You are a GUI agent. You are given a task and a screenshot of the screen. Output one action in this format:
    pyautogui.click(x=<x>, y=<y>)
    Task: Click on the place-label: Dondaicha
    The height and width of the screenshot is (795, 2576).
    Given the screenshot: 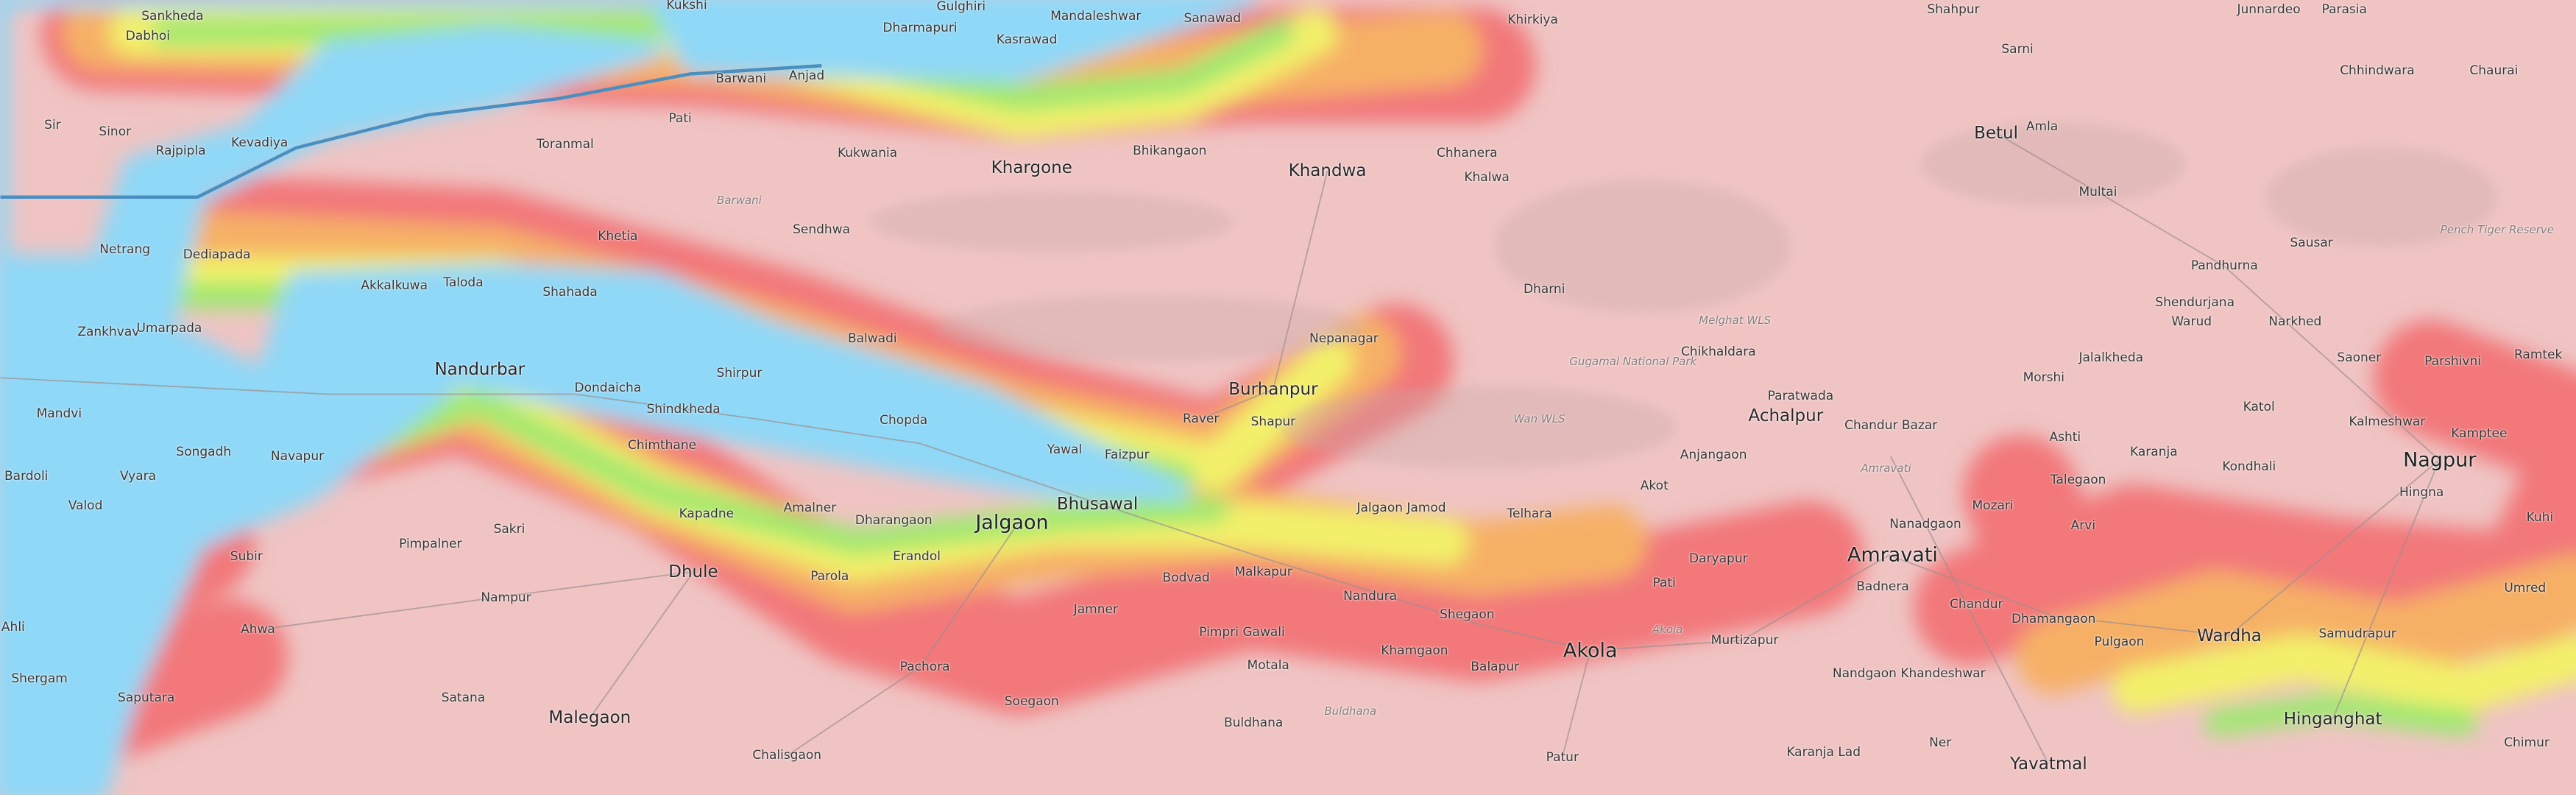 What is the action you would take?
    pyautogui.click(x=608, y=387)
    